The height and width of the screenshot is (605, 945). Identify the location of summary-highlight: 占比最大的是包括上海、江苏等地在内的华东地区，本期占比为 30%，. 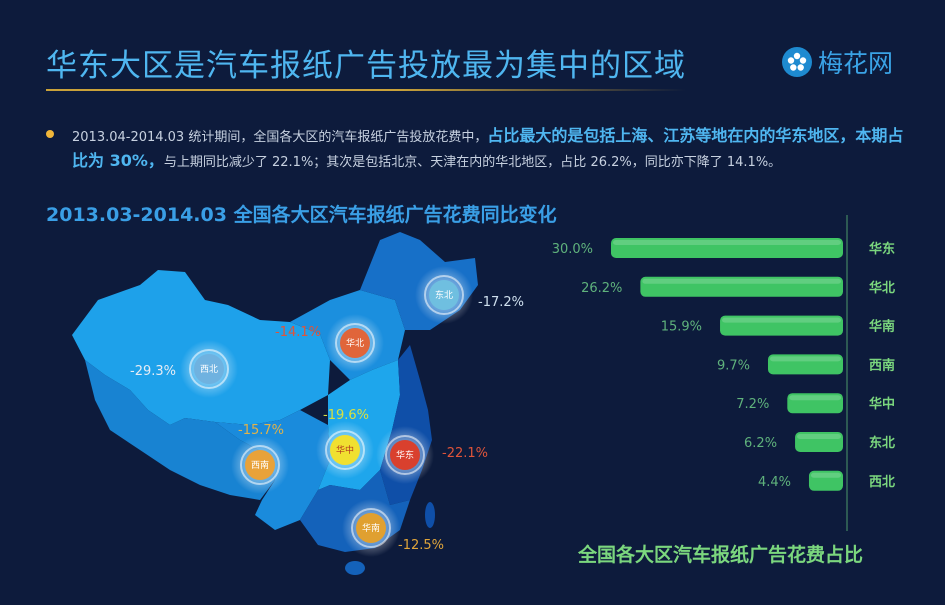
(488, 148).